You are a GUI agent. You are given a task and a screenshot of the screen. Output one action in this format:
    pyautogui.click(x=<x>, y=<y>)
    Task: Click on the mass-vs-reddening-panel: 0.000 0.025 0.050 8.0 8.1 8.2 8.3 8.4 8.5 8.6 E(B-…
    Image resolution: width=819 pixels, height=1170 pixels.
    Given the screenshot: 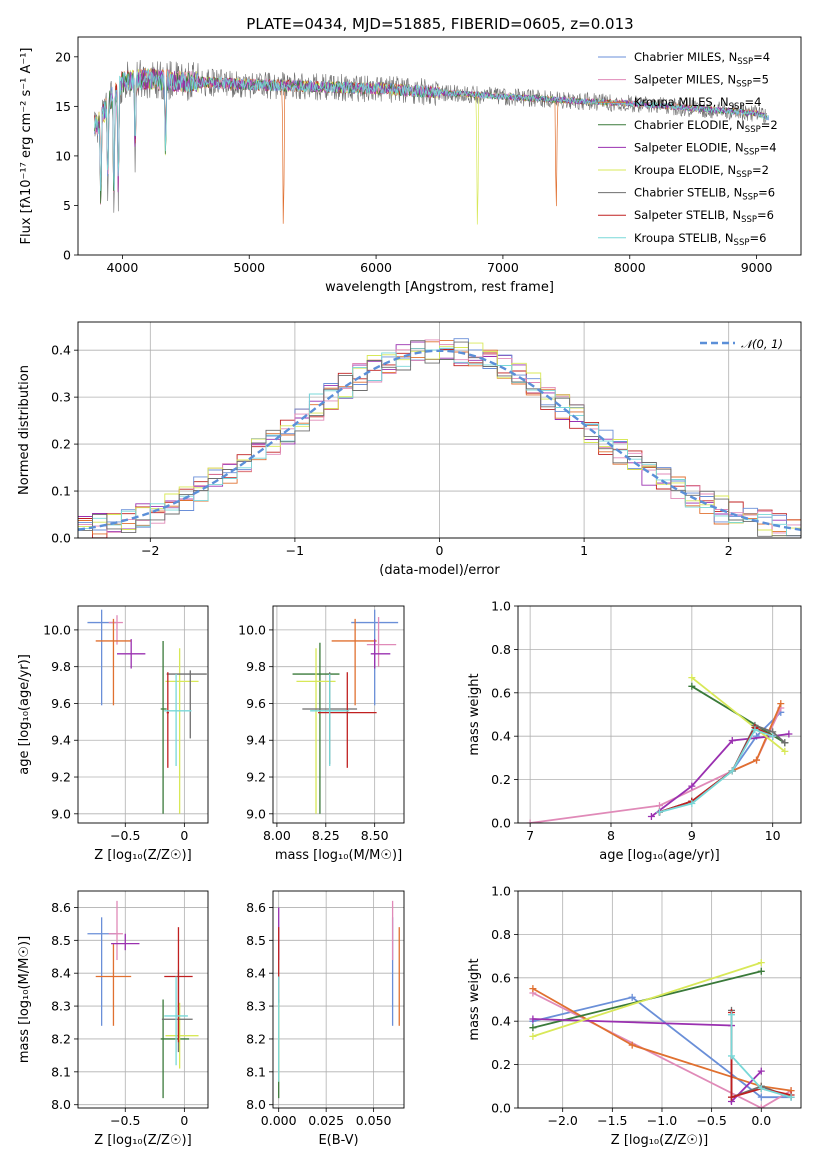 What is the action you would take?
    pyautogui.click(x=325, y=1019)
    